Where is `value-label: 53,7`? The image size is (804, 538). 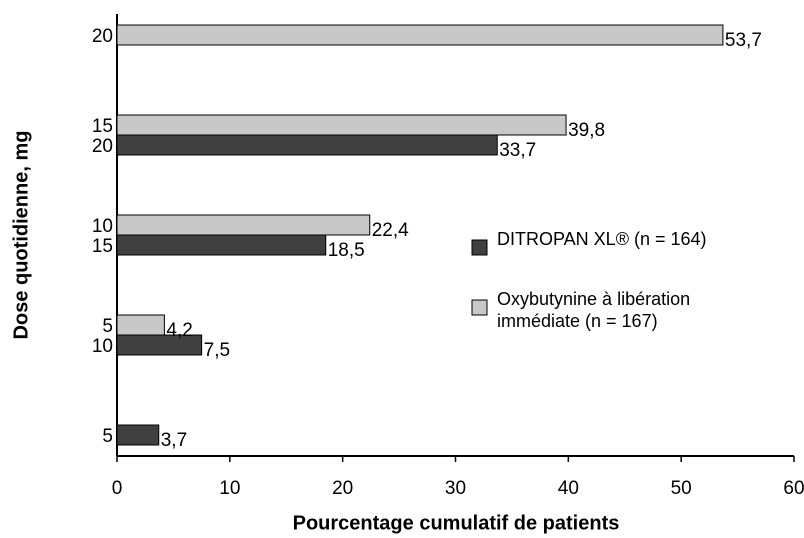
value-label: 53,7 is located at coordinates (743, 40).